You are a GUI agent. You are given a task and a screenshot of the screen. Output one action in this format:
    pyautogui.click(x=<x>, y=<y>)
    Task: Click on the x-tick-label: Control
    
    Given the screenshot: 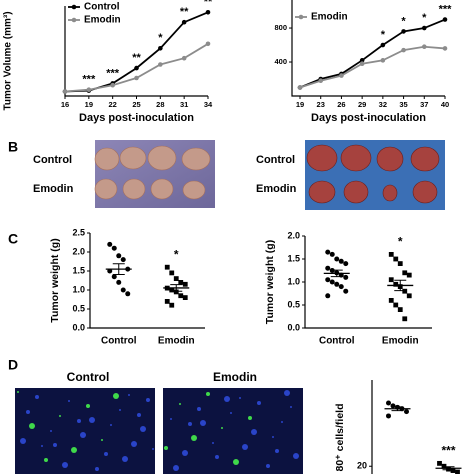 What is the action you would take?
    pyautogui.click(x=337, y=341)
    